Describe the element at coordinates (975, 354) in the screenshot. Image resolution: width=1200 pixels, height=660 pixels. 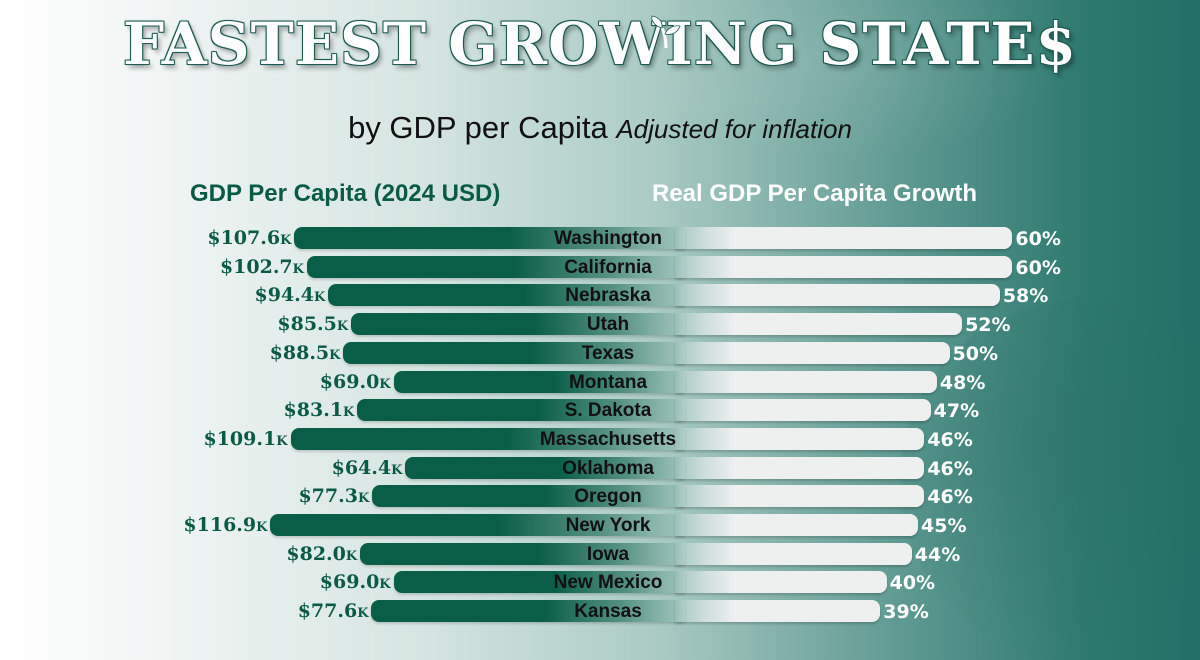
I see `growth-value-label: 50%` at that location.